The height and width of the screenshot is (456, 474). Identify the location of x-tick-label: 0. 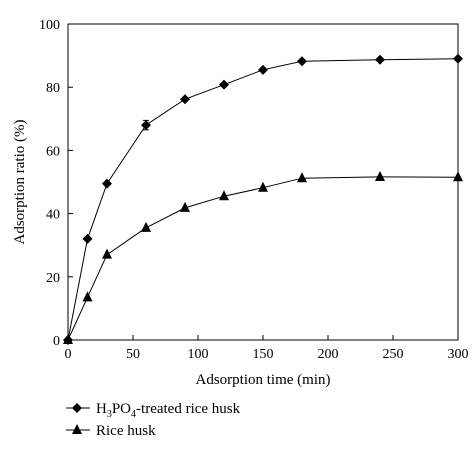
(68, 354).